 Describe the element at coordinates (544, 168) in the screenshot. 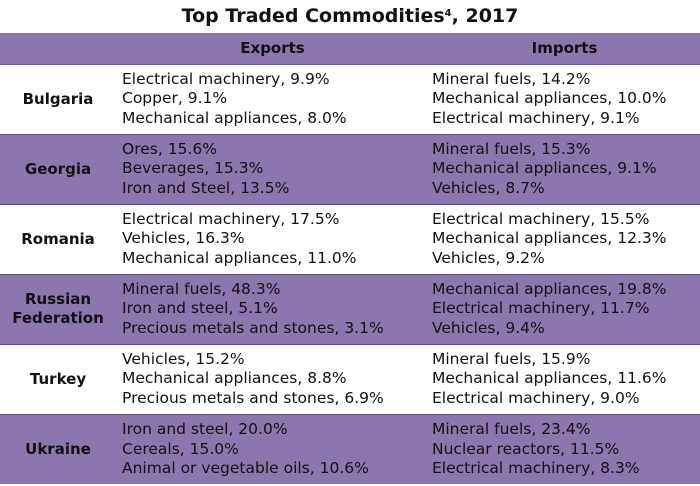

I see `import-item: Mechanical appliances, 9.1%` at that location.